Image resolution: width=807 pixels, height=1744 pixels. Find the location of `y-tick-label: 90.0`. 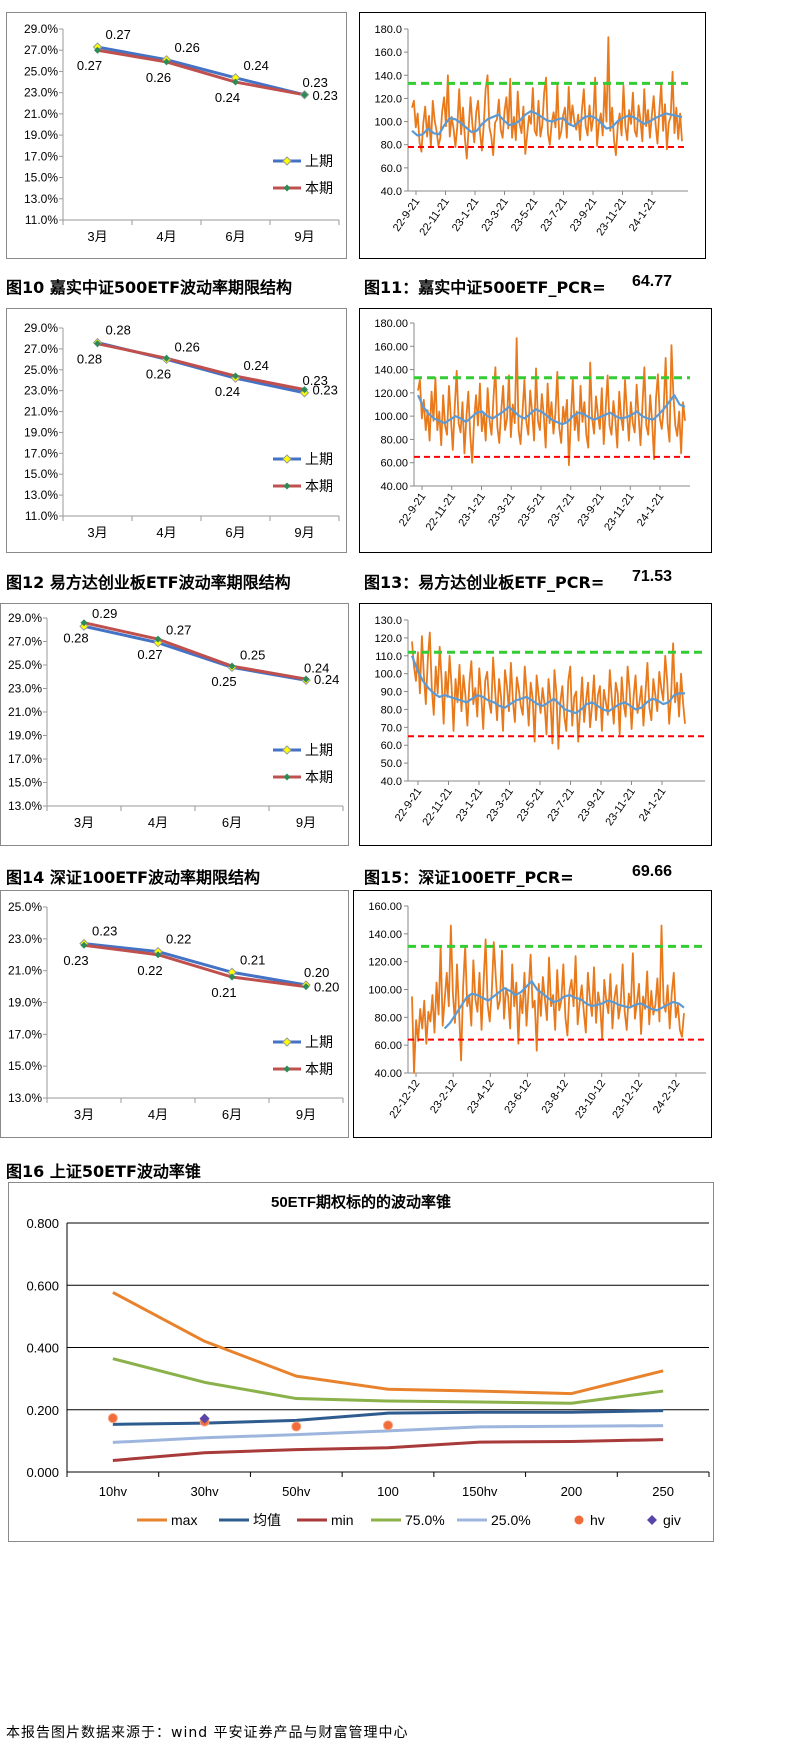

y-tick-label: 90.0 is located at coordinates (391, 693).